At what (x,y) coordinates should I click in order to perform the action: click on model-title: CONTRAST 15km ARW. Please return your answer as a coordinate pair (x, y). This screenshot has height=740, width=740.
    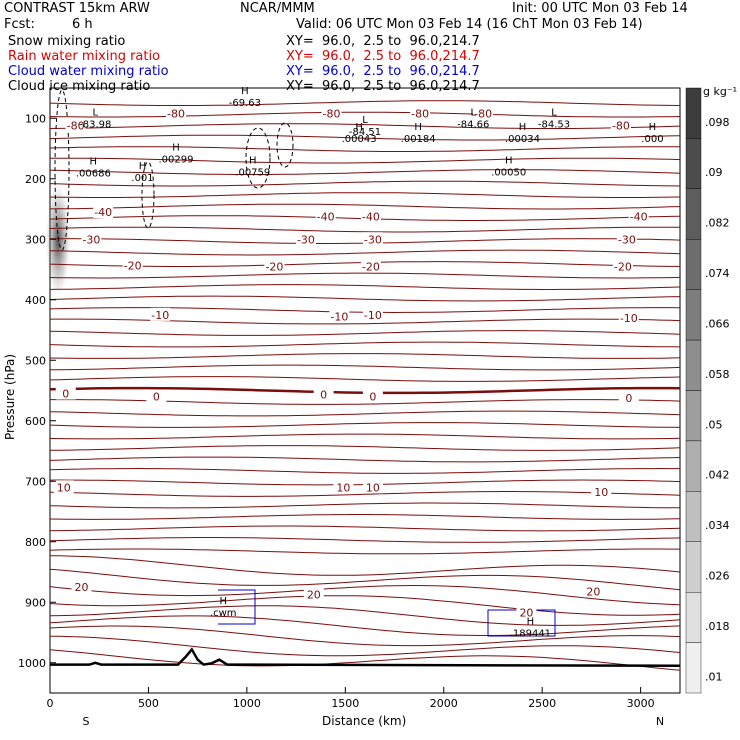
    Looking at the image, I should click on (77, 8).